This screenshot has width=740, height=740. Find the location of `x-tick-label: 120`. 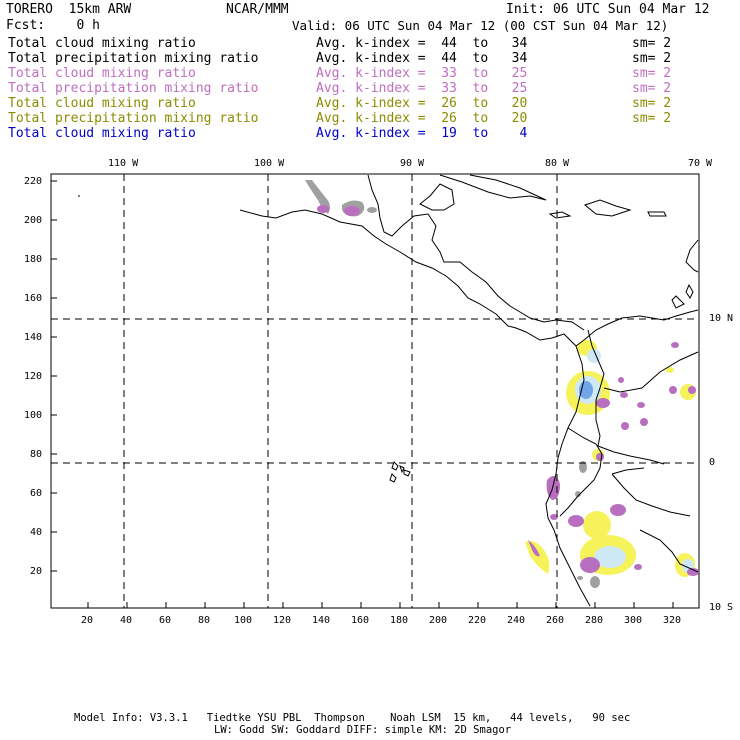

x-tick-label: 120 is located at coordinates (282, 620).